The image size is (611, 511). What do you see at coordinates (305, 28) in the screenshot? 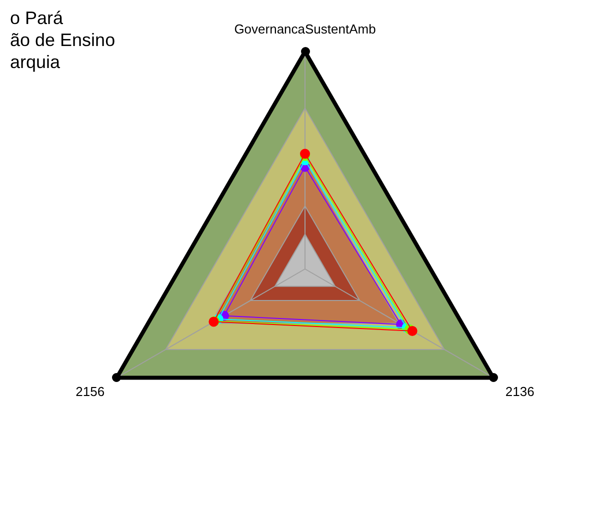
I see `spoke-label: GovernancaSustentAmb` at bounding box center [305, 28].